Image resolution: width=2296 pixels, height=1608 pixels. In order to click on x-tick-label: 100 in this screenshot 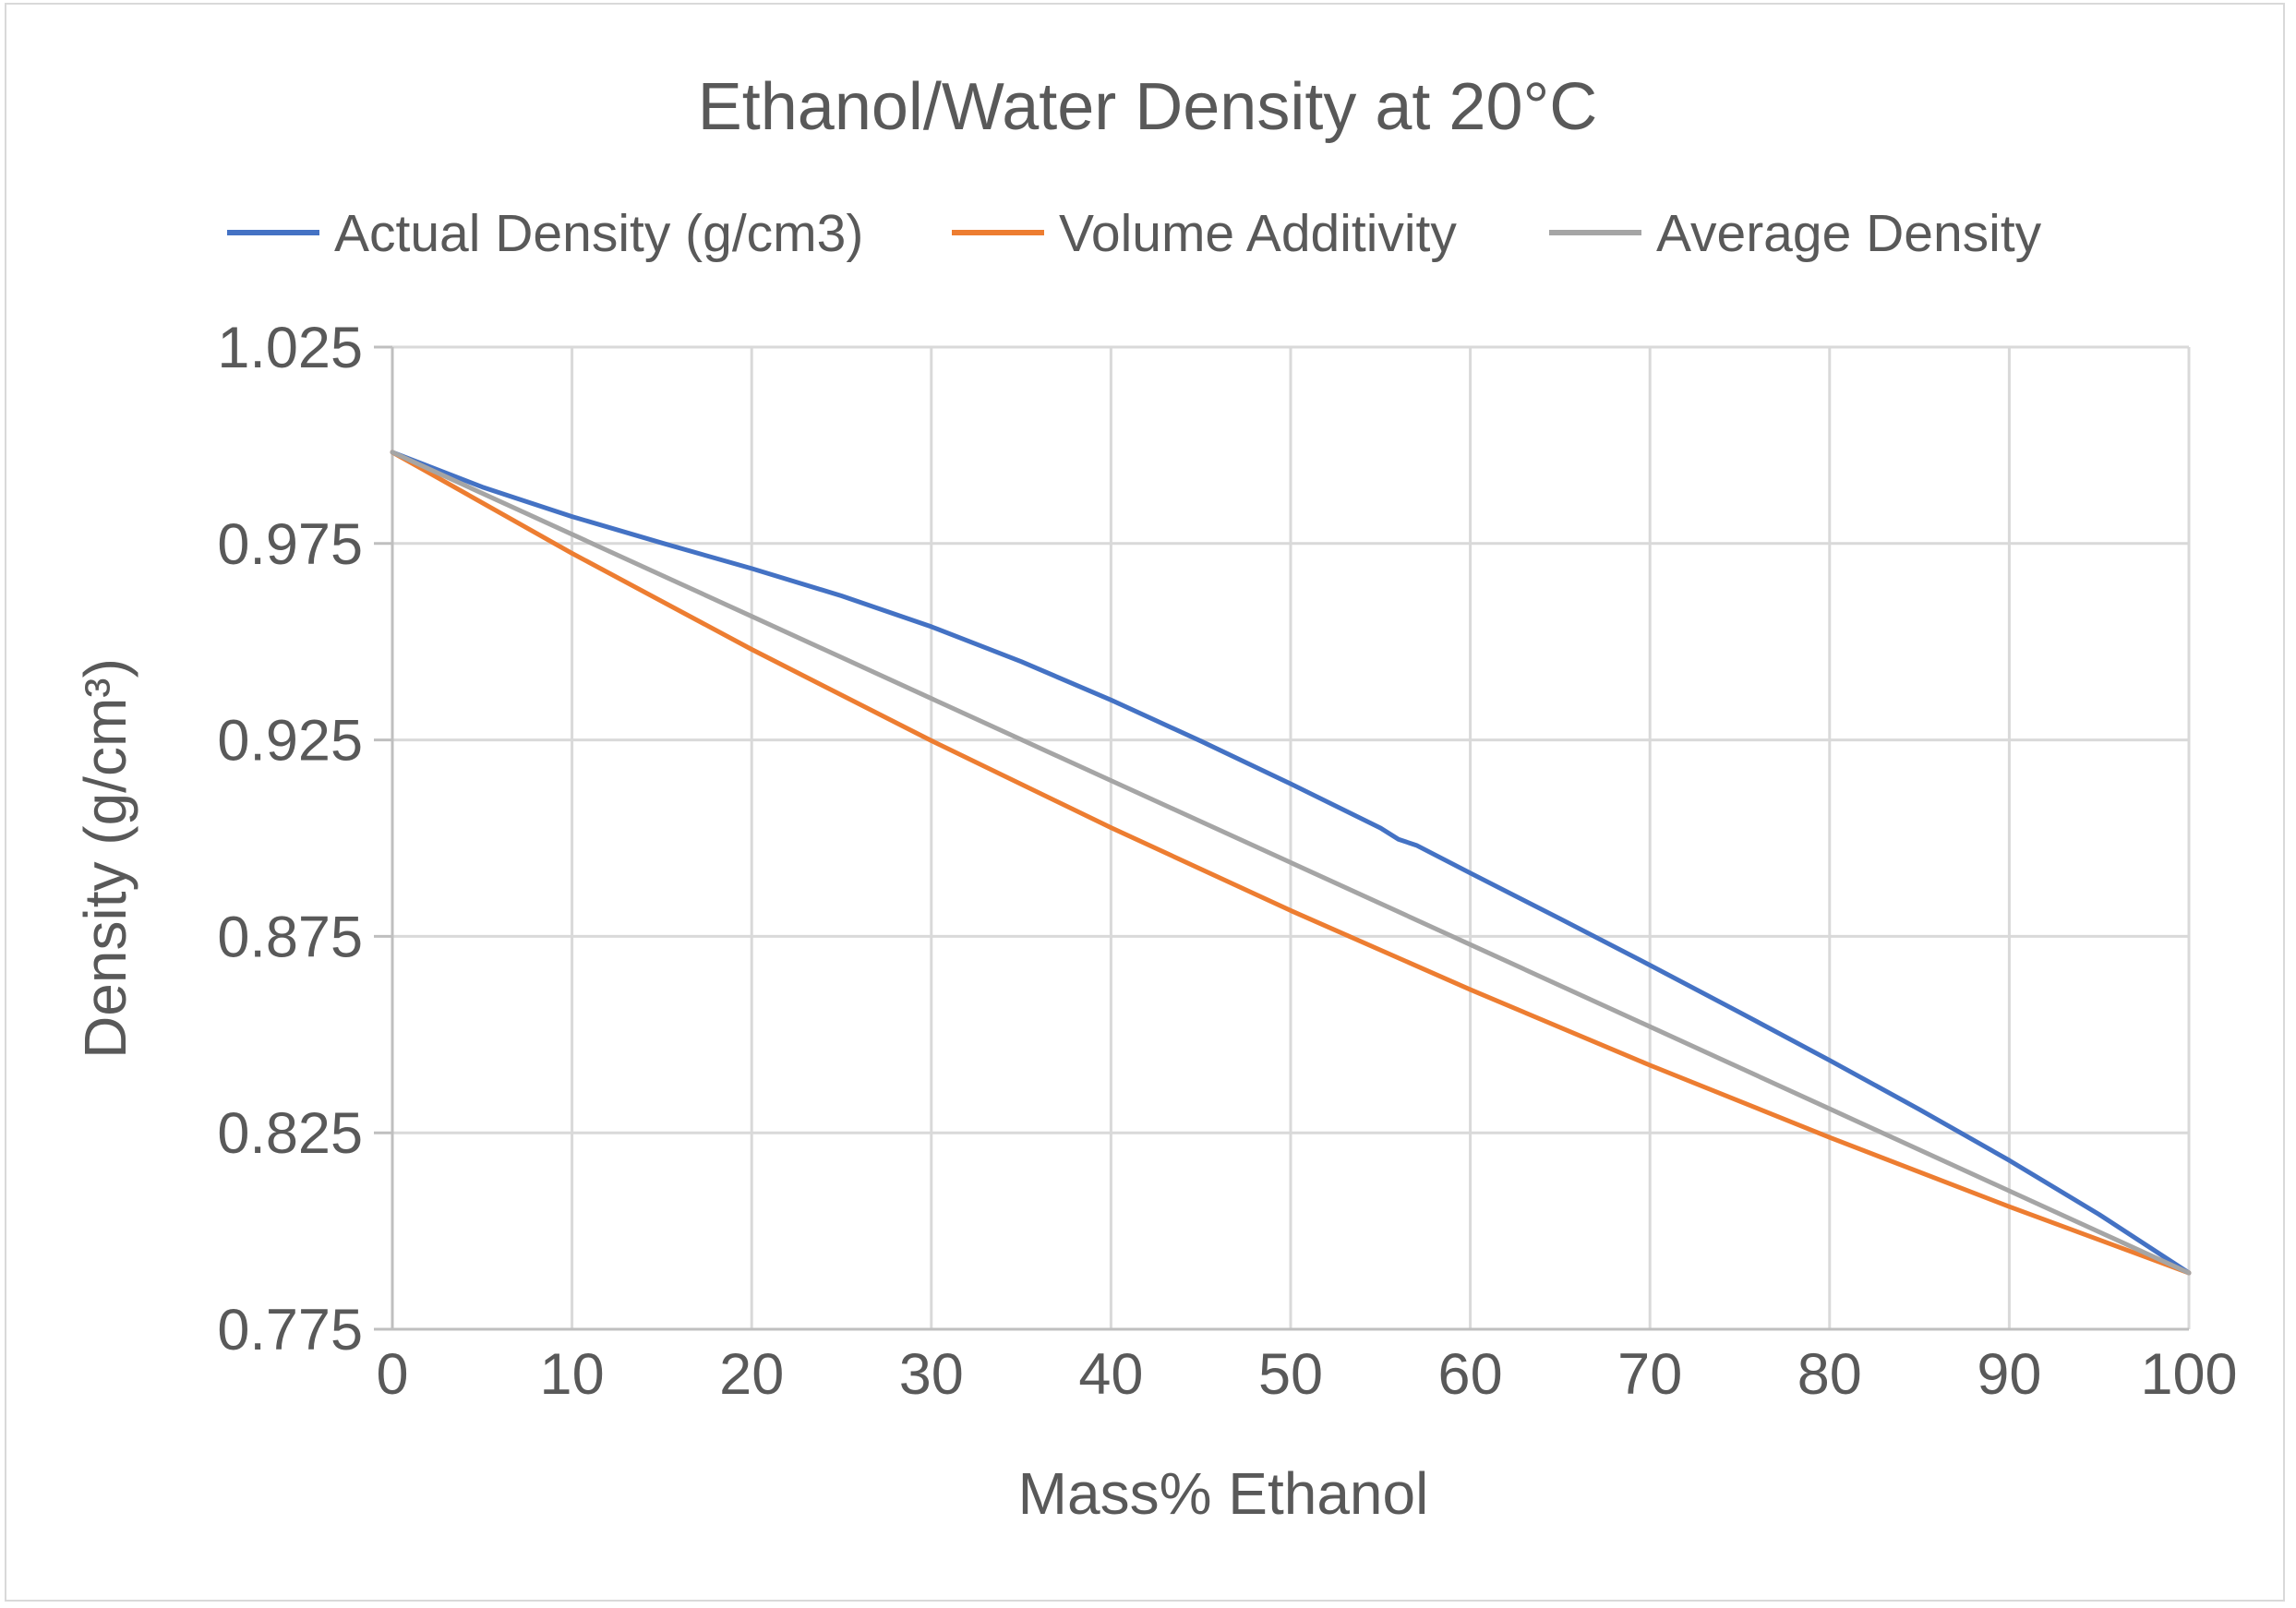, I will do `click(2188, 1374)`.